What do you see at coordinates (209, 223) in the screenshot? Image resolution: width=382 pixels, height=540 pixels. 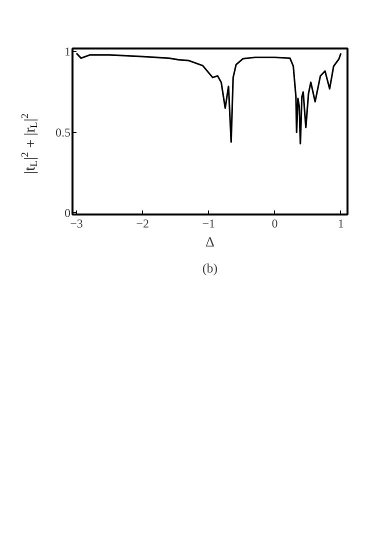 I see `x-tick-label: −1` at bounding box center [209, 223].